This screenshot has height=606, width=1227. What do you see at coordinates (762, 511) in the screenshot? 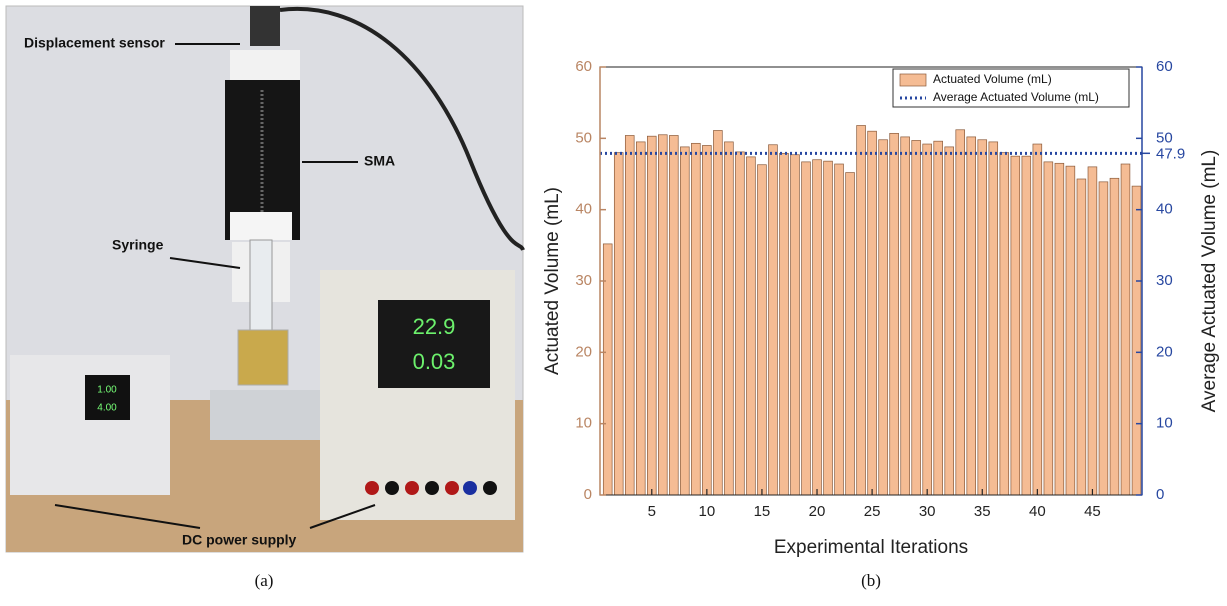
I see `x-tick-label: 15` at bounding box center [762, 511].